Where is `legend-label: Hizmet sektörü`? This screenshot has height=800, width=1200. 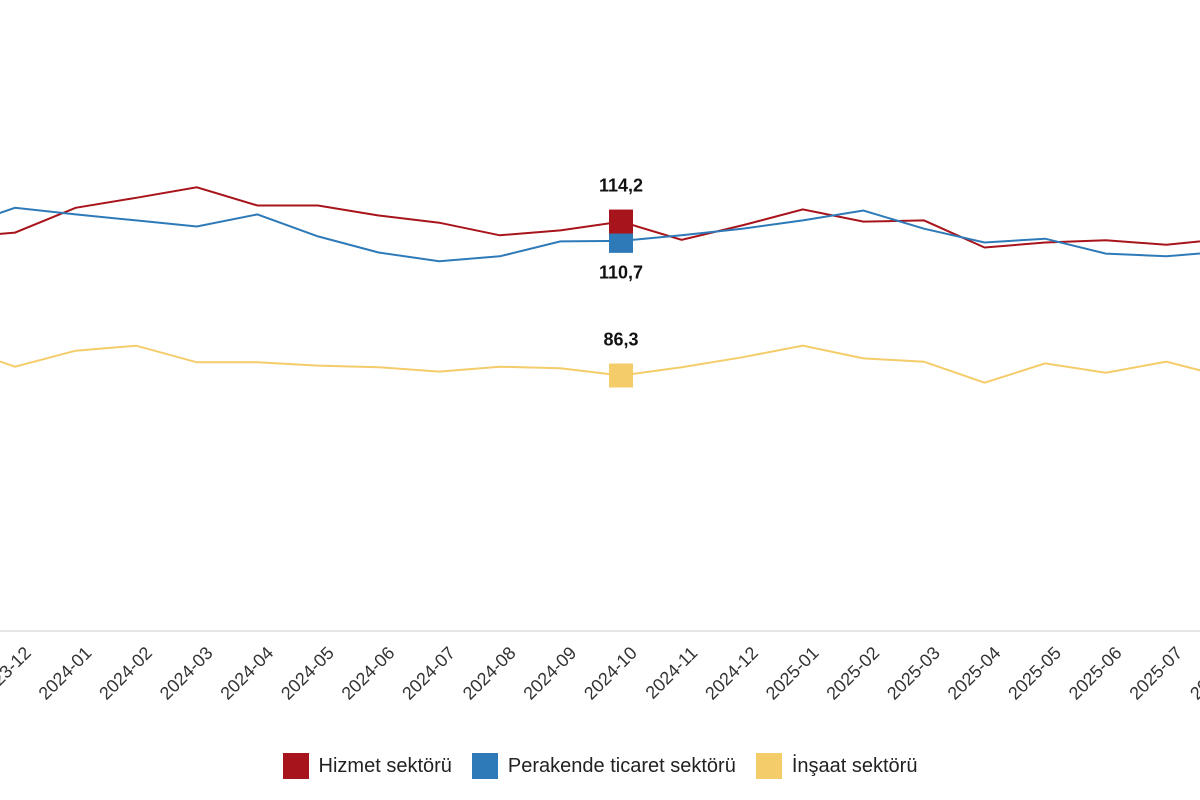
legend-label: Hizmet sektörü is located at coordinates (385, 765).